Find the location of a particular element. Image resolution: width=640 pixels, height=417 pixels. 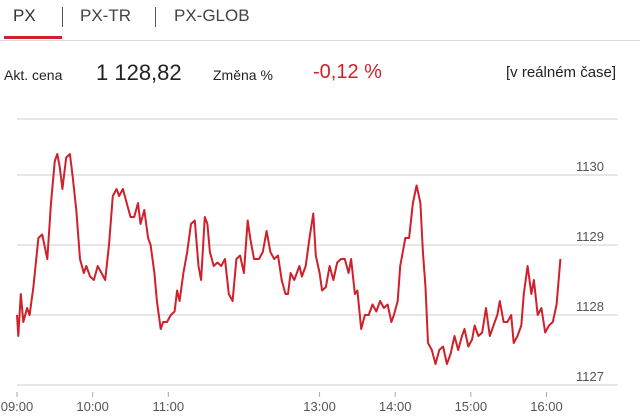

price-label: Akt. cena is located at coordinates (33, 75).